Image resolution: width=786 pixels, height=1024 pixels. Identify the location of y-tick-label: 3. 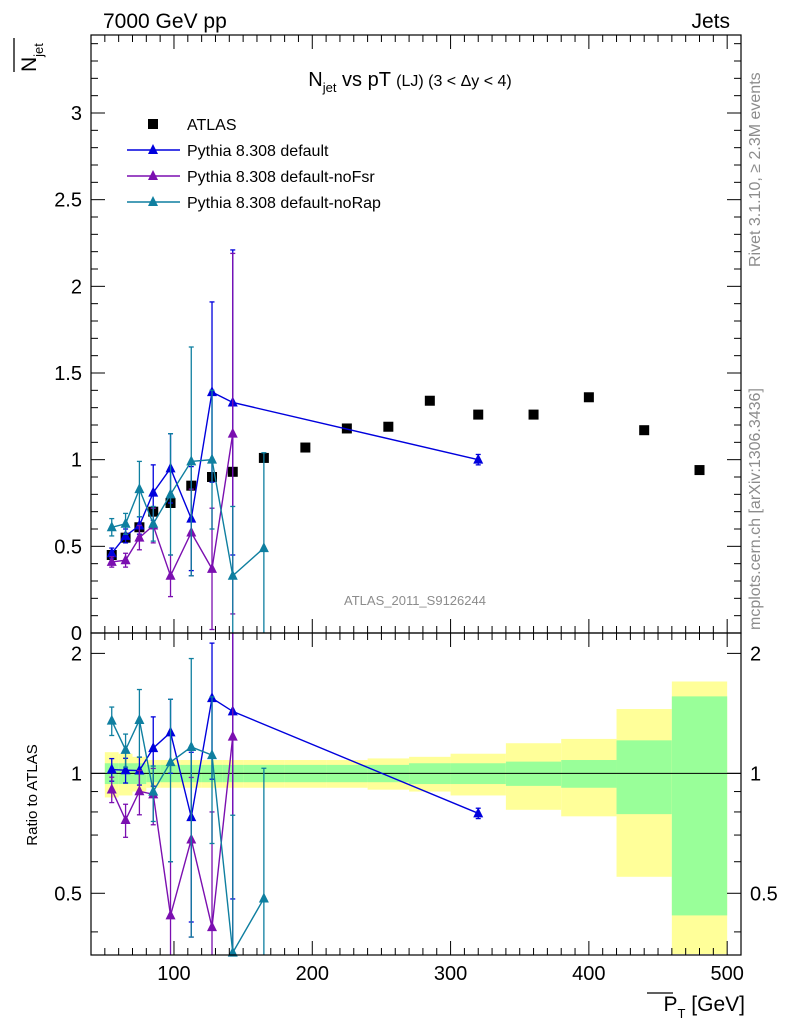
(76, 114).